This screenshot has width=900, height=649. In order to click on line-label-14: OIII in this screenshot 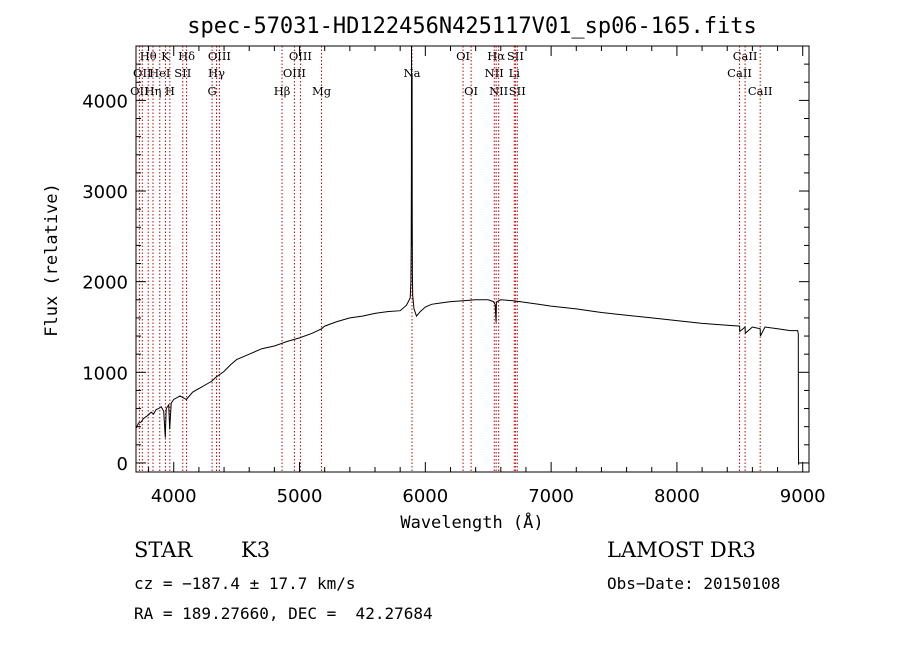, I will do `click(300, 56)`.